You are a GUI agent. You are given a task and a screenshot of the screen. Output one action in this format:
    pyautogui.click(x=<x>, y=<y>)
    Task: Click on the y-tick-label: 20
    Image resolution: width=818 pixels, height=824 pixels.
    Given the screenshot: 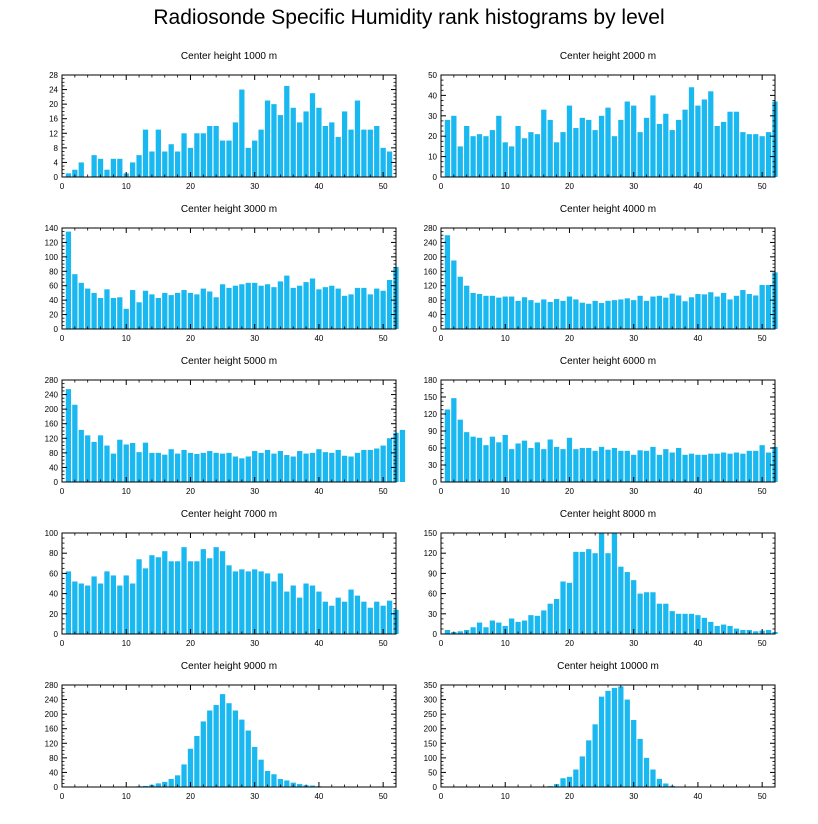 What is the action you would take?
    pyautogui.click(x=53, y=315)
    